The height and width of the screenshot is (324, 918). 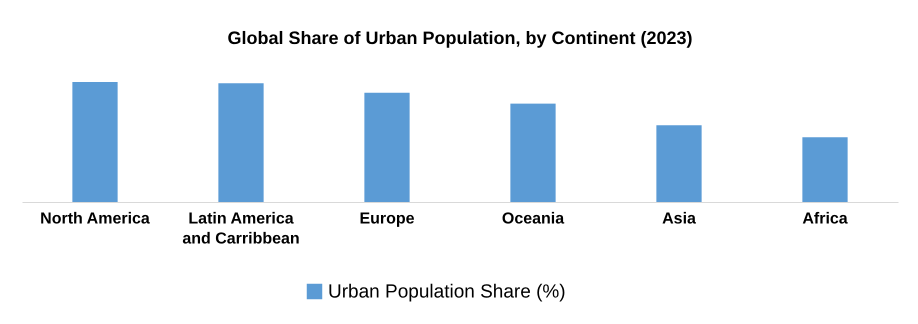 I want to click on x-tick-label: Asia, so click(x=679, y=219).